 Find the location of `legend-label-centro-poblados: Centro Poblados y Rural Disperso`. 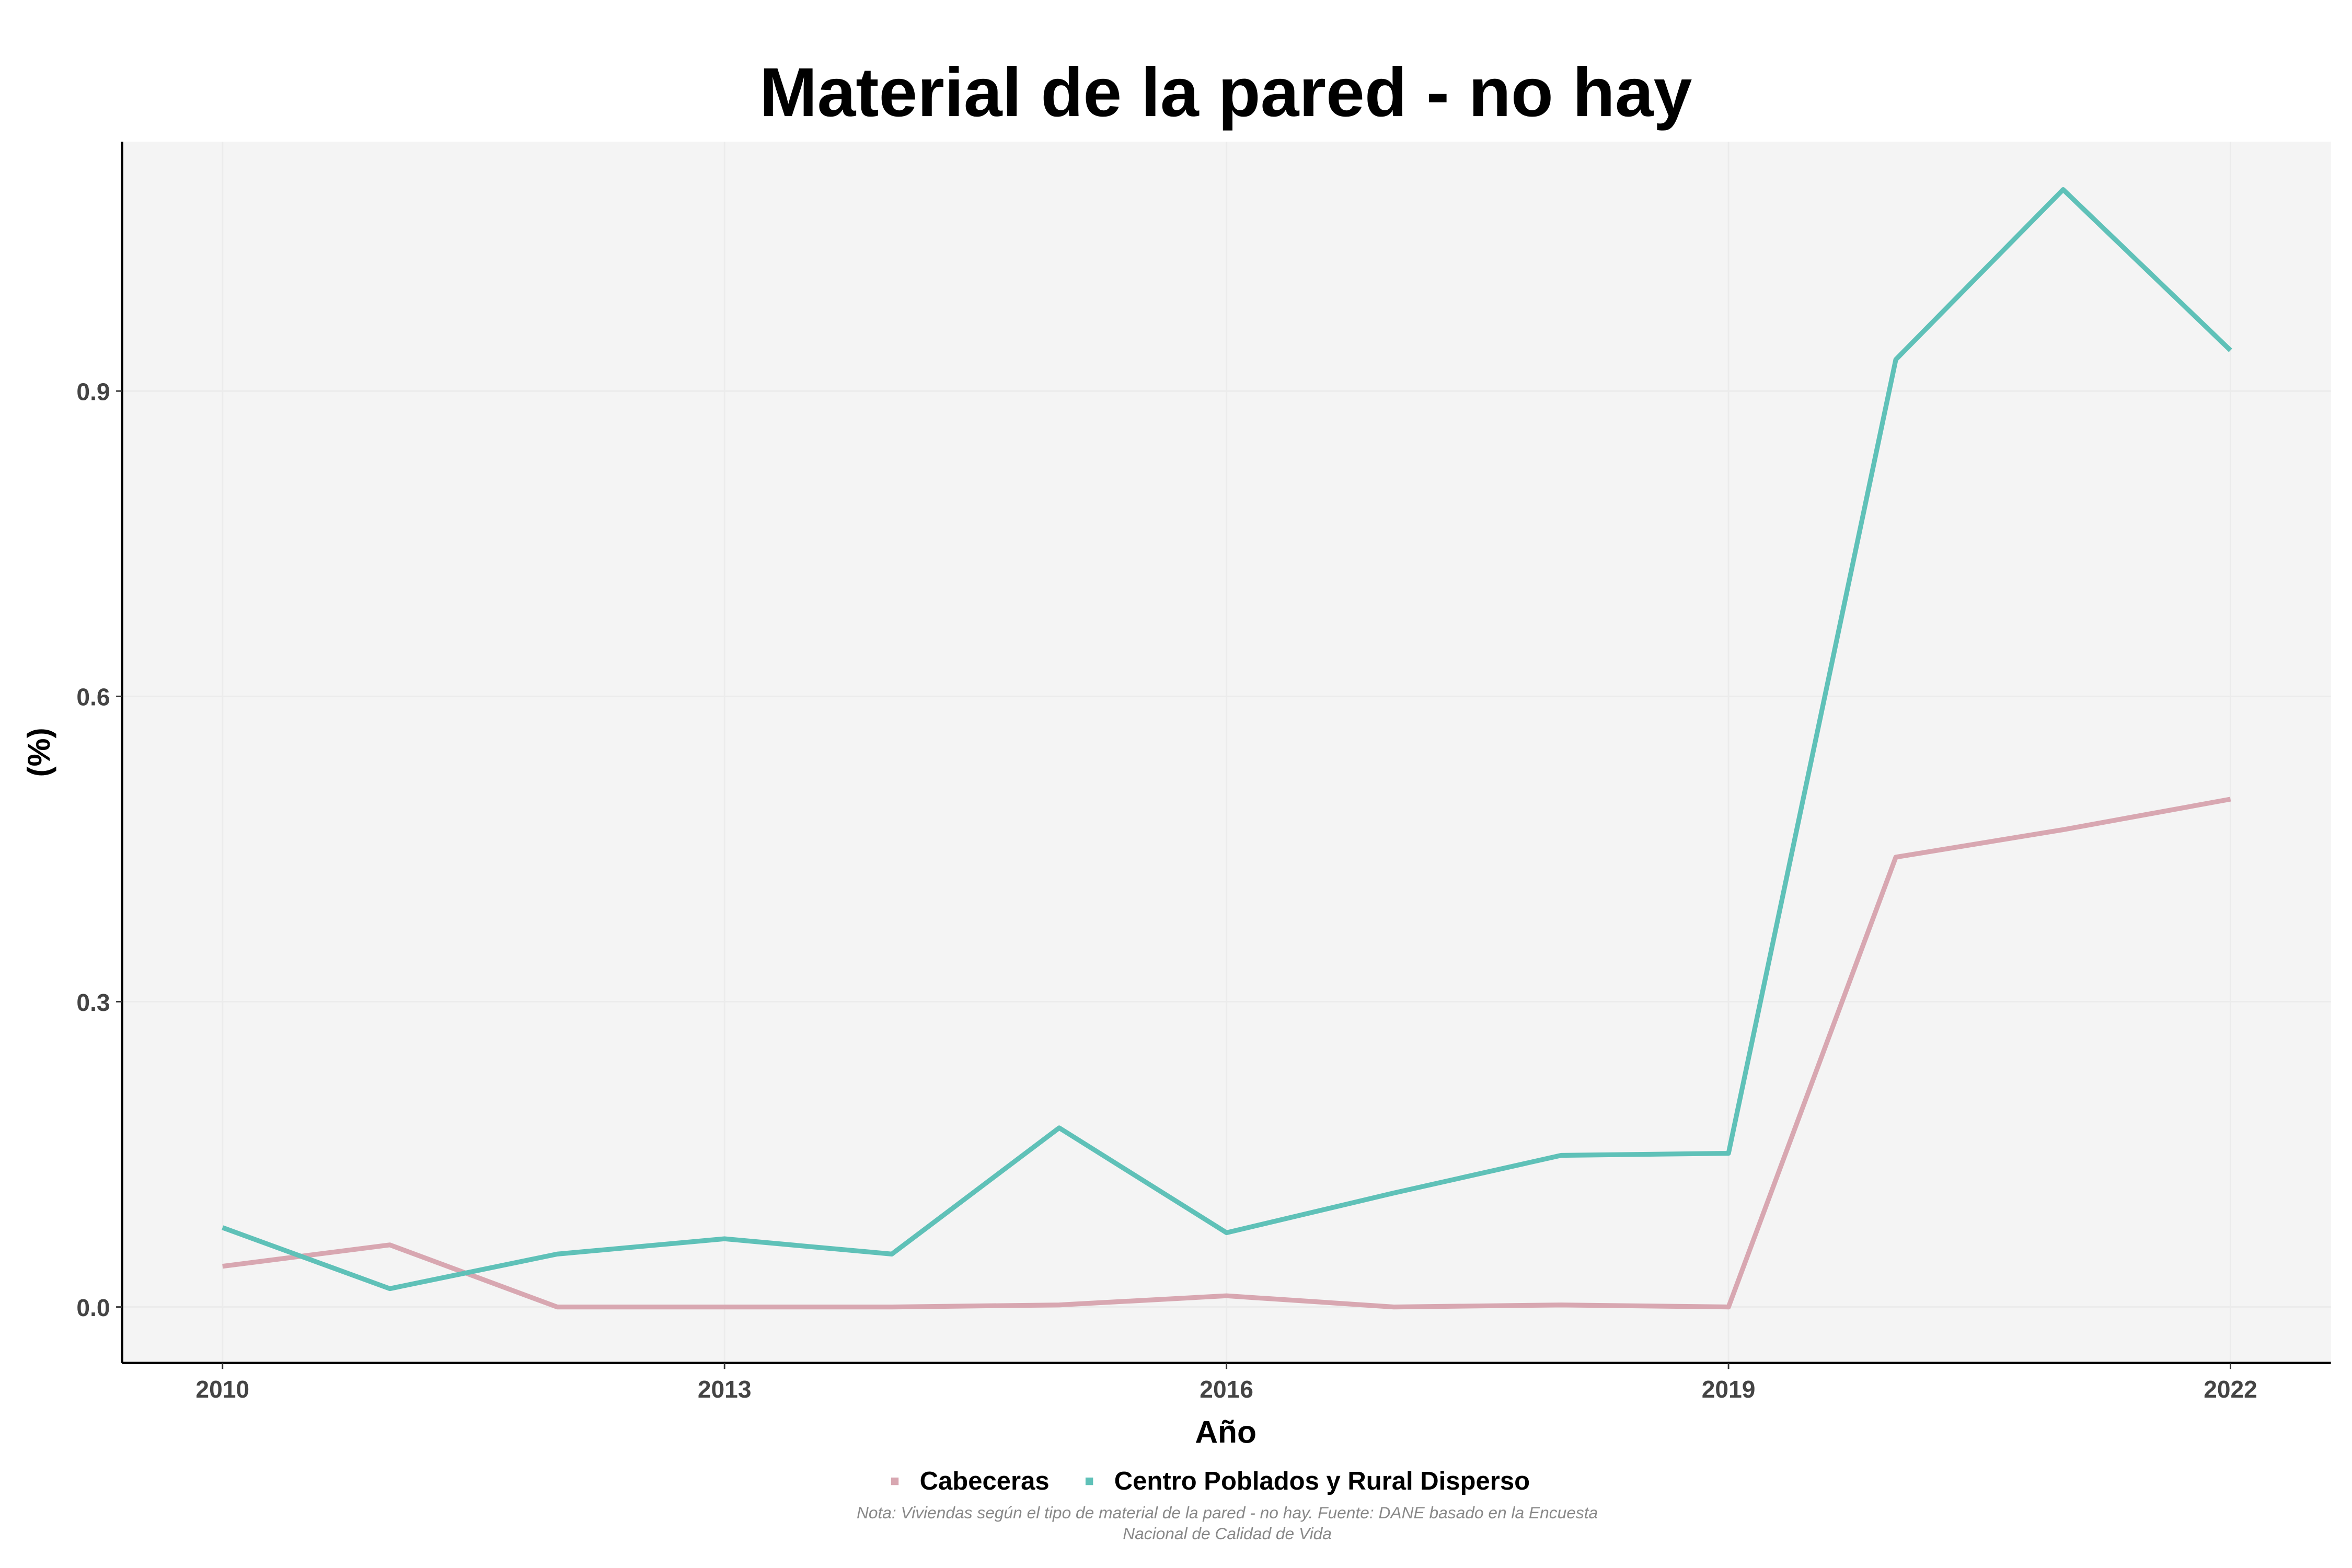

legend-label-centro-poblados: Centro Poblados y Rural Disperso is located at coordinates (1322, 1481).